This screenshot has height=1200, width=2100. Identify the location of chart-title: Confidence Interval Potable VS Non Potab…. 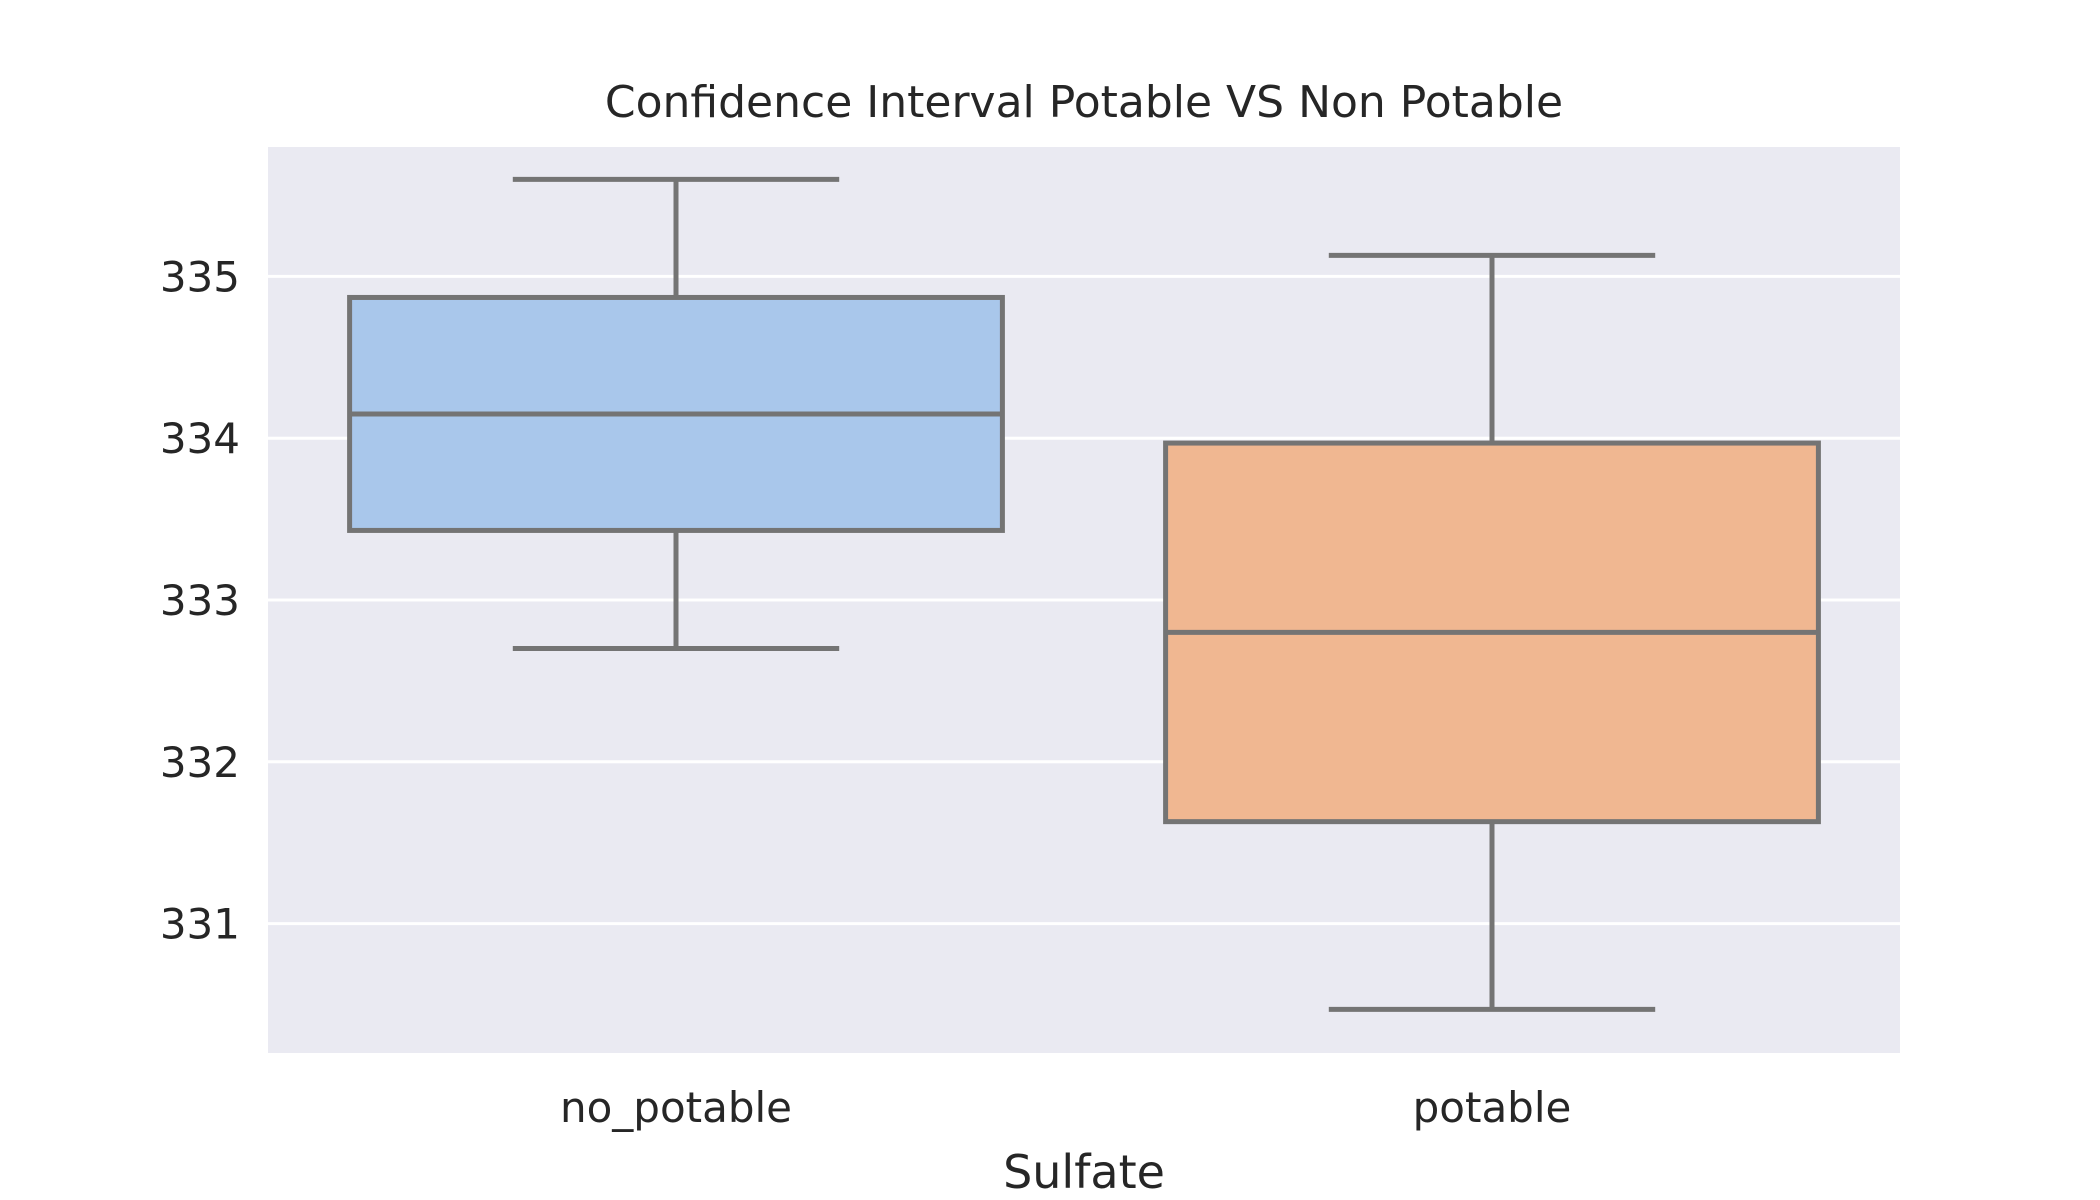
(1084, 102).